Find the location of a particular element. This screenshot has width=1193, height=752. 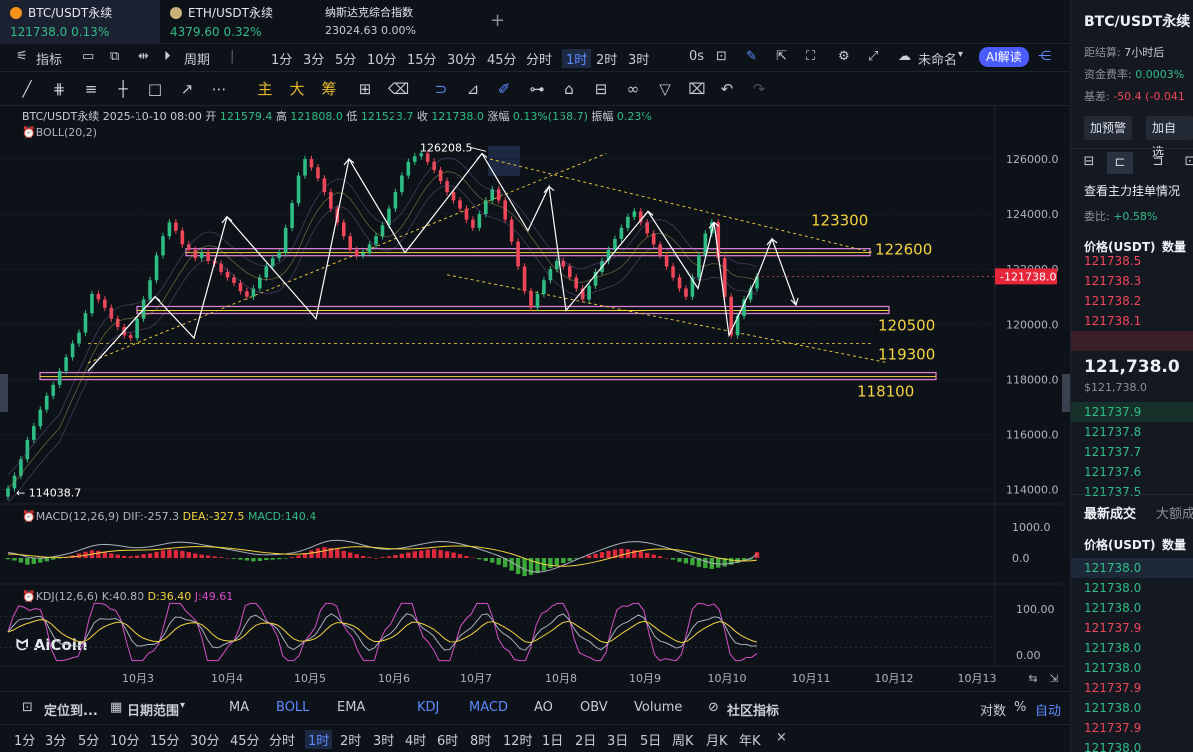

trendline-icon: ╱ is located at coordinates (27, 89).